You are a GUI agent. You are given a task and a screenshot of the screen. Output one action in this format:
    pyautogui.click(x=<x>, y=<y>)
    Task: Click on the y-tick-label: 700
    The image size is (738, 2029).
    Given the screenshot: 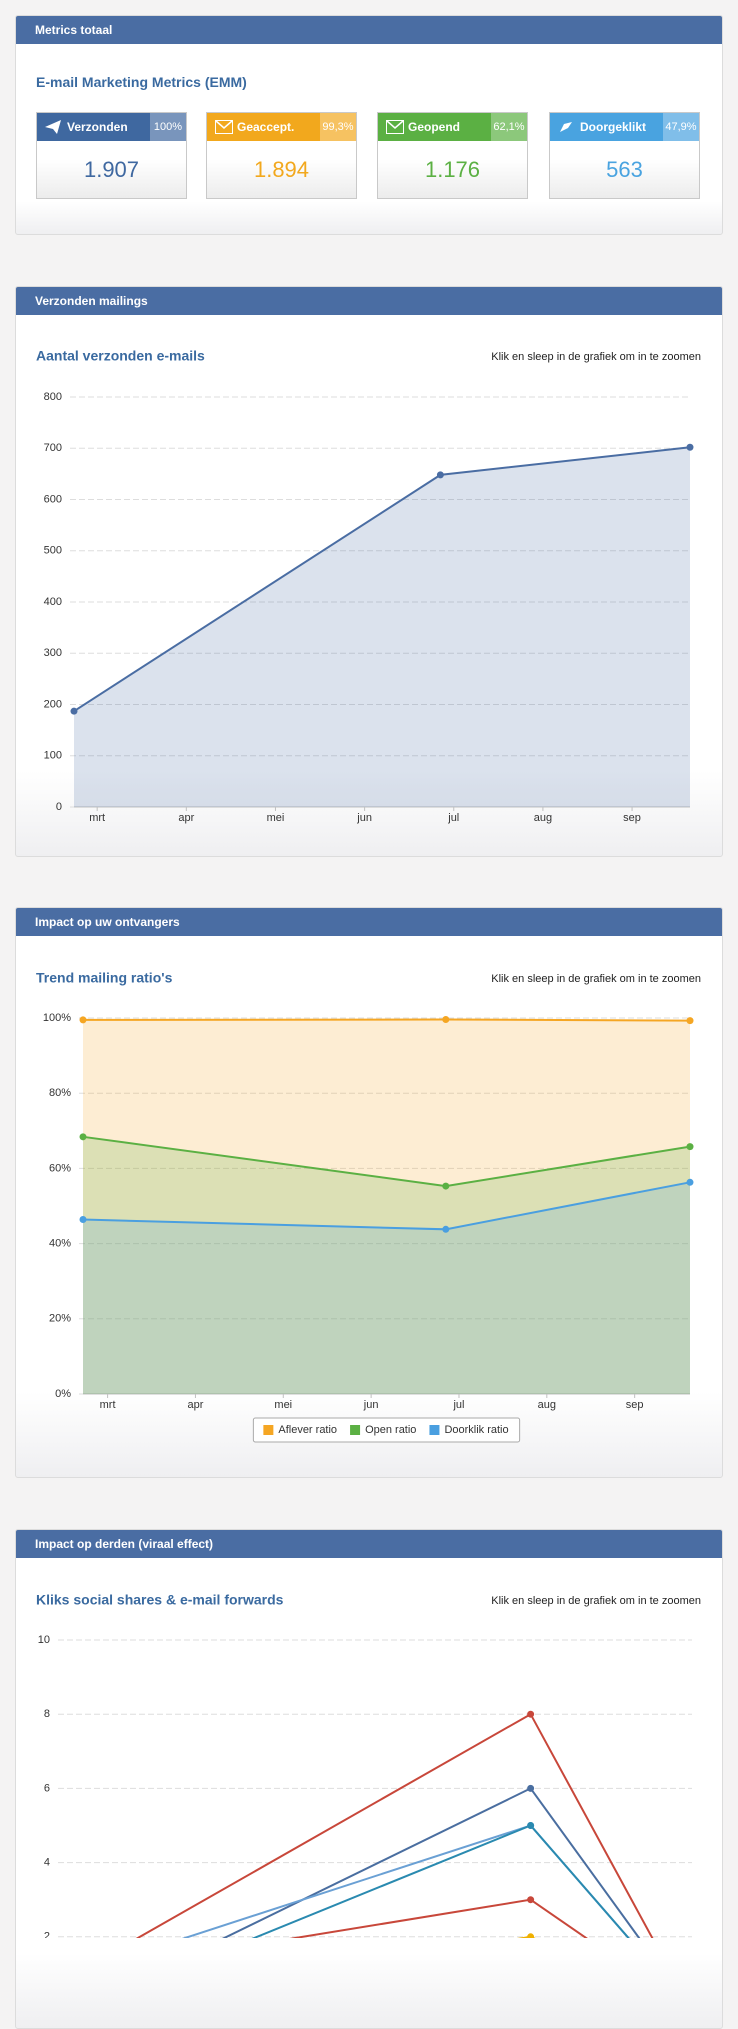 What is the action you would take?
    pyautogui.click(x=53, y=448)
    